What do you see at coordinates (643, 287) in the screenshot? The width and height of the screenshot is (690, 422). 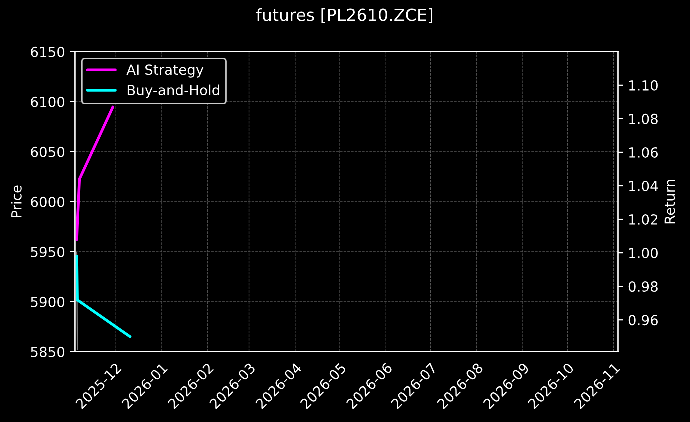 I see `y2-tick-label: 0.98` at bounding box center [643, 287].